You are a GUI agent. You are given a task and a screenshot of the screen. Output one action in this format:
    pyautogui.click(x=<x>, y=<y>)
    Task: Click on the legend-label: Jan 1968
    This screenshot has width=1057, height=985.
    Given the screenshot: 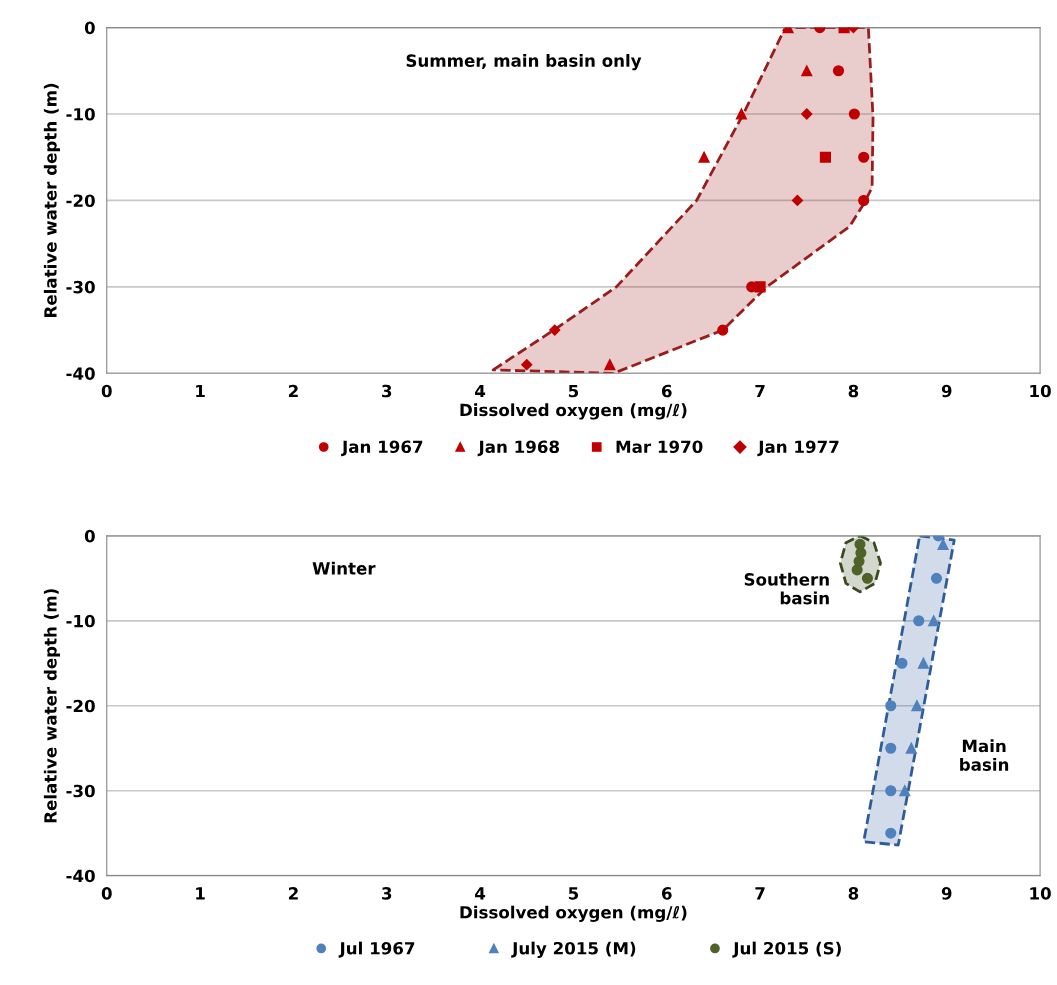 What is the action you would take?
    pyautogui.click(x=518, y=448)
    